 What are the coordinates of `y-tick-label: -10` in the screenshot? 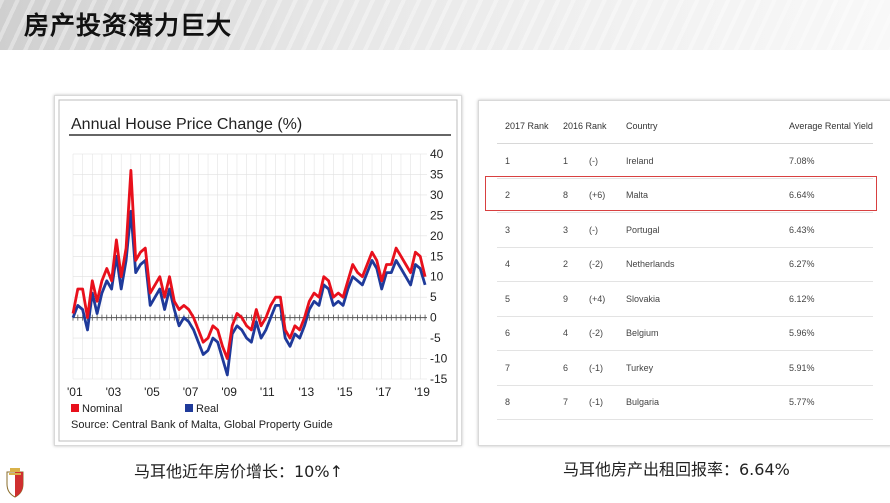 It's located at (439, 359).